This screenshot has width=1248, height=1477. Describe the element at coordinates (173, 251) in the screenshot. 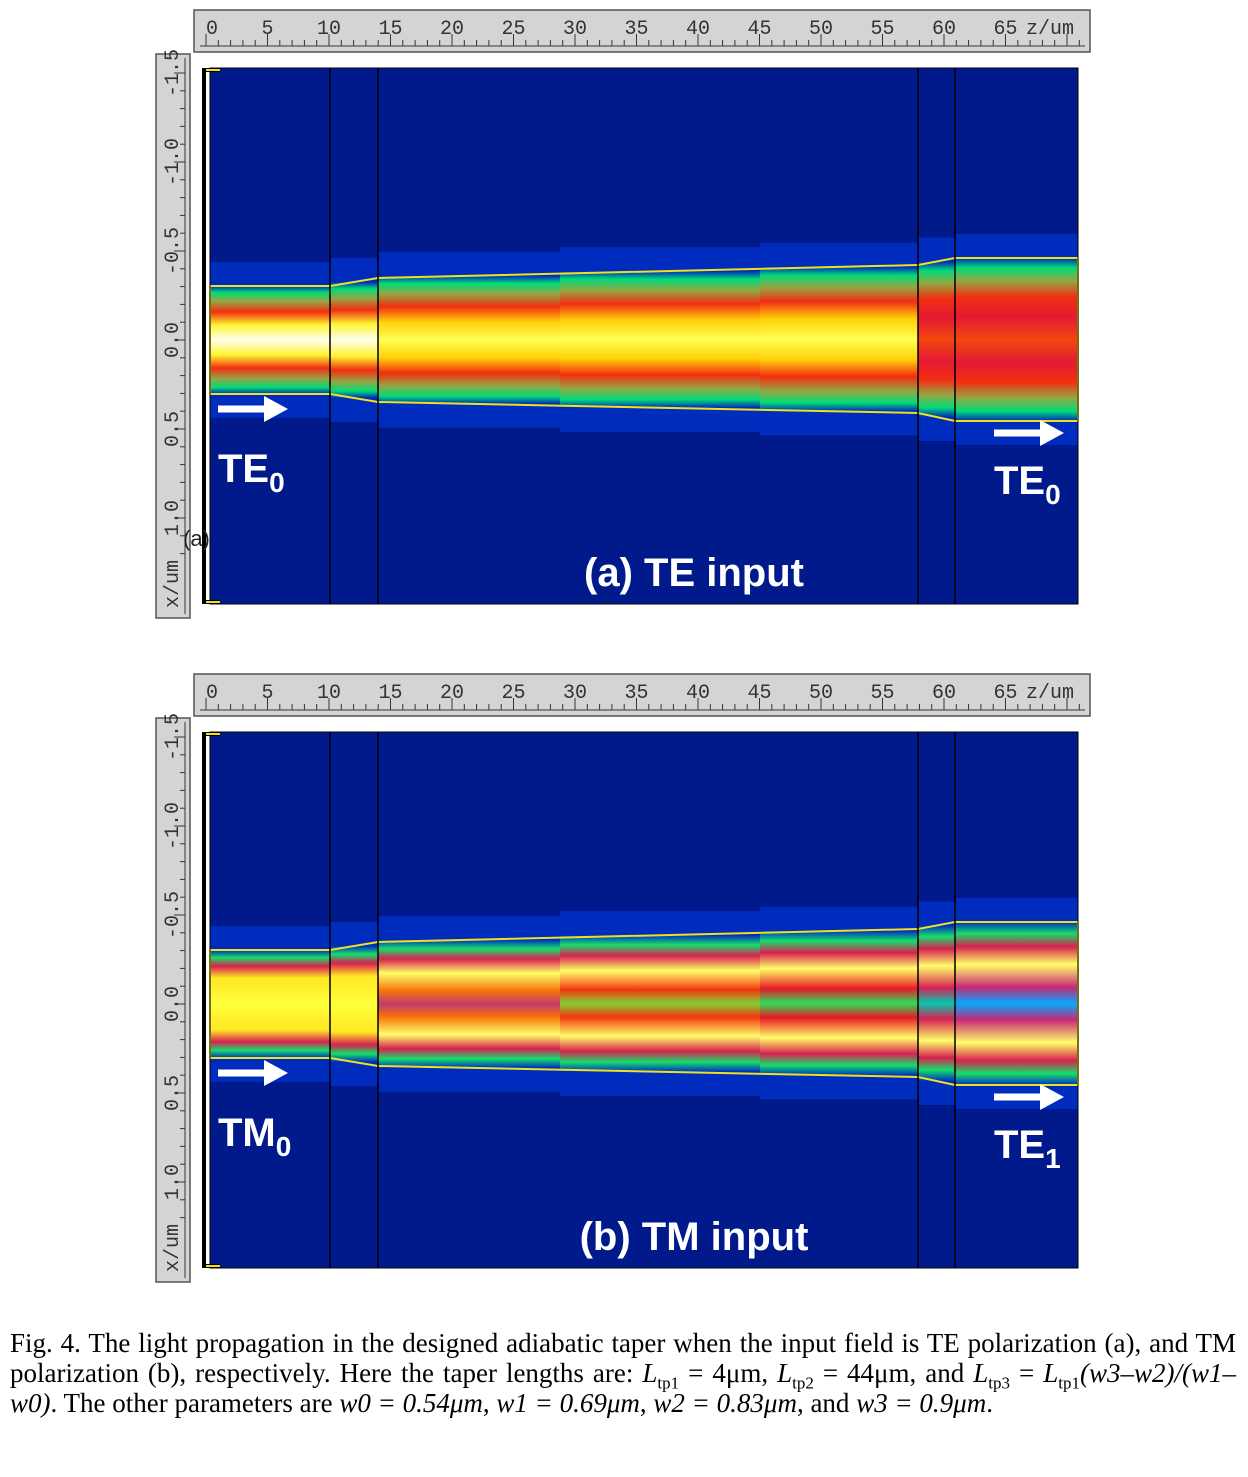

I see `x-tick-label: -0.5` at that location.